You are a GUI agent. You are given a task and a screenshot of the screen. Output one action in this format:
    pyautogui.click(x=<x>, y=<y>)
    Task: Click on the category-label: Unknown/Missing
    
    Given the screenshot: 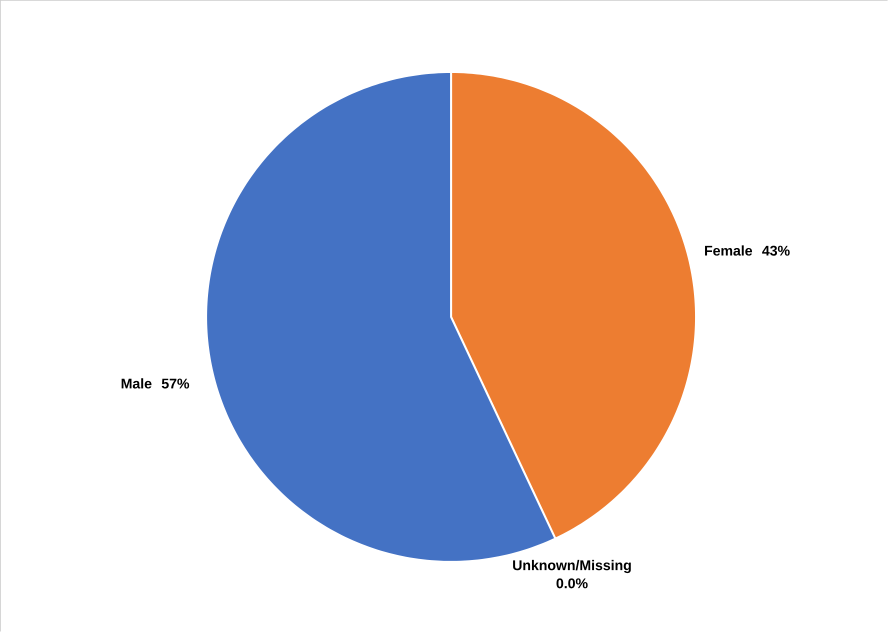 What is the action you would take?
    pyautogui.click(x=572, y=567)
    